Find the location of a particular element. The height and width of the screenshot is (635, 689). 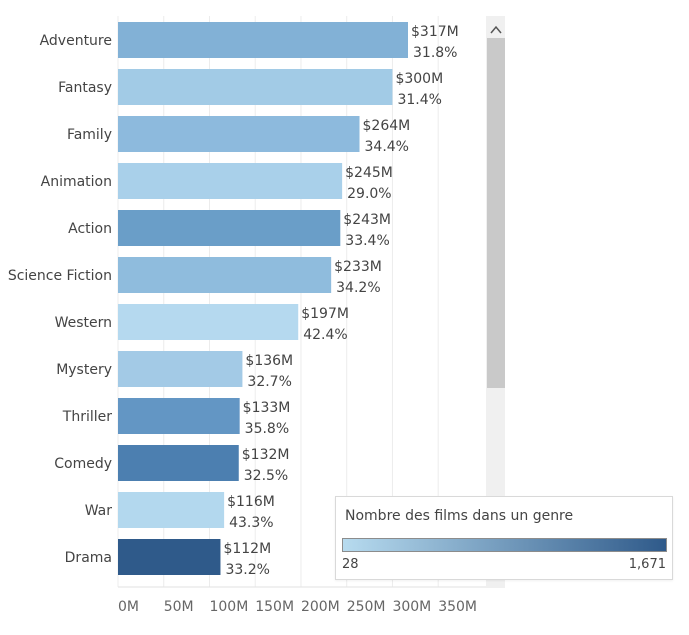

bar-war is located at coordinates (171, 510).